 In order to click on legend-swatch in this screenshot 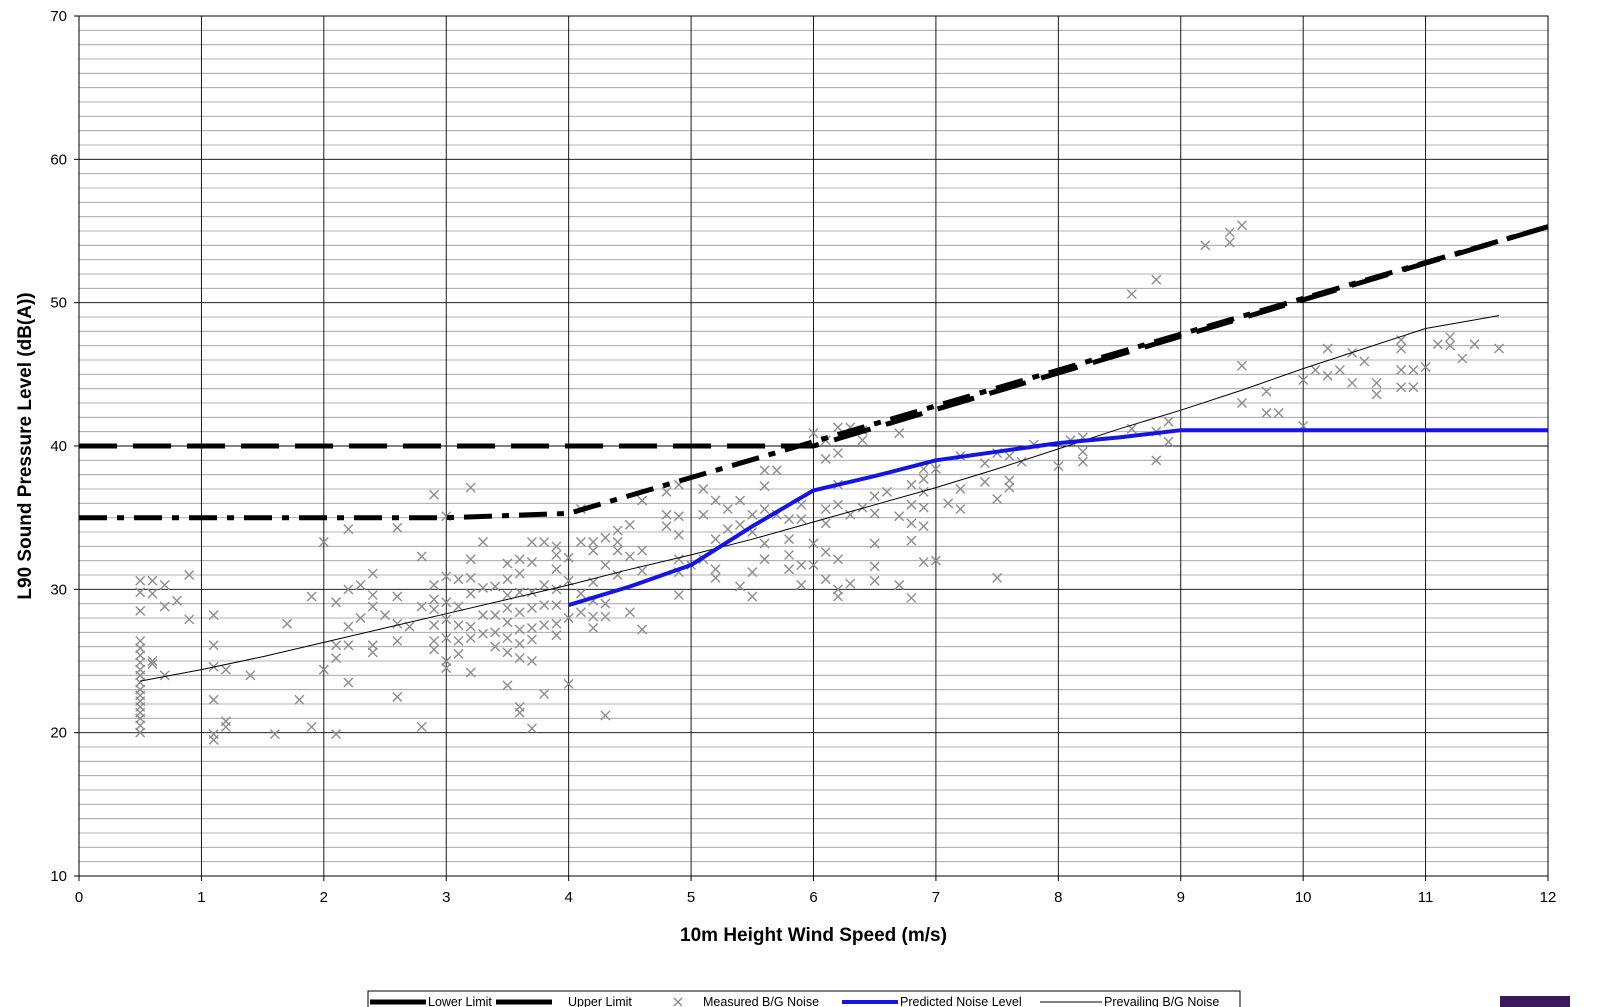, I will do `click(678, 1002)`.